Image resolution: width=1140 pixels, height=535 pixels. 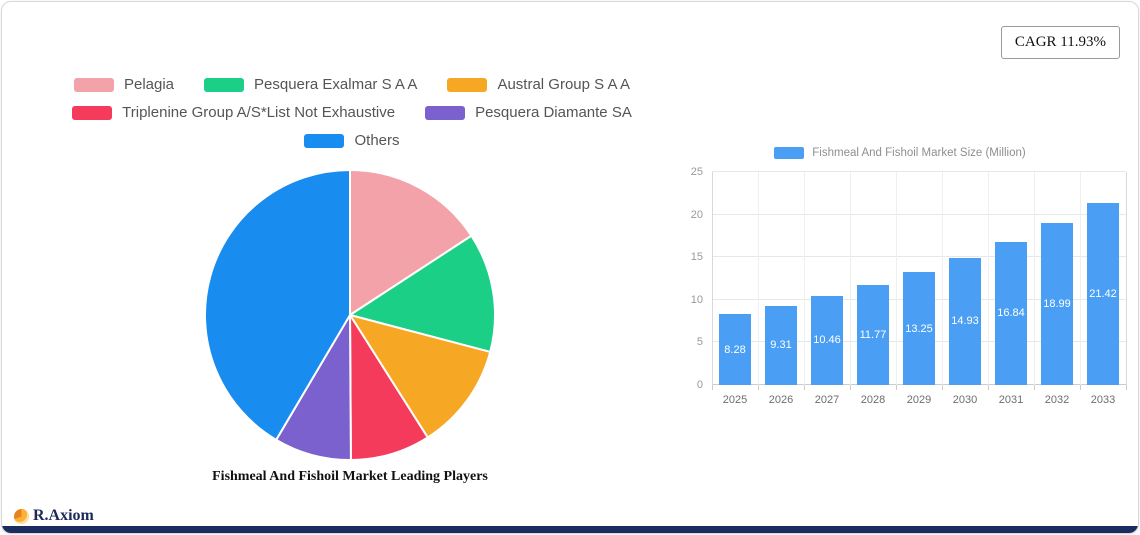 What do you see at coordinates (564, 84) in the screenshot?
I see `legend-label: Austral Group S A A` at bounding box center [564, 84].